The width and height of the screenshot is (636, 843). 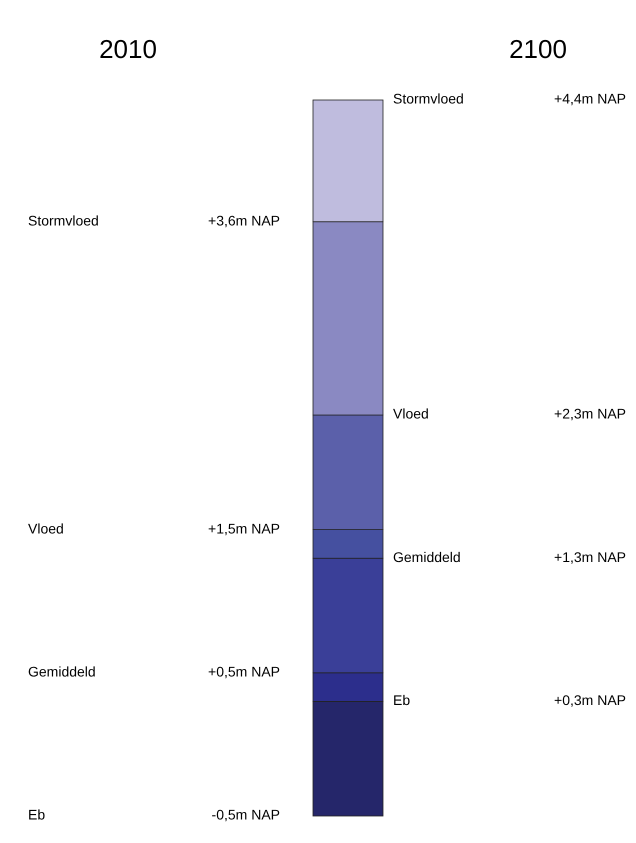 What do you see at coordinates (246, 814) in the screenshot?
I see `text: -0,5m NAP` at bounding box center [246, 814].